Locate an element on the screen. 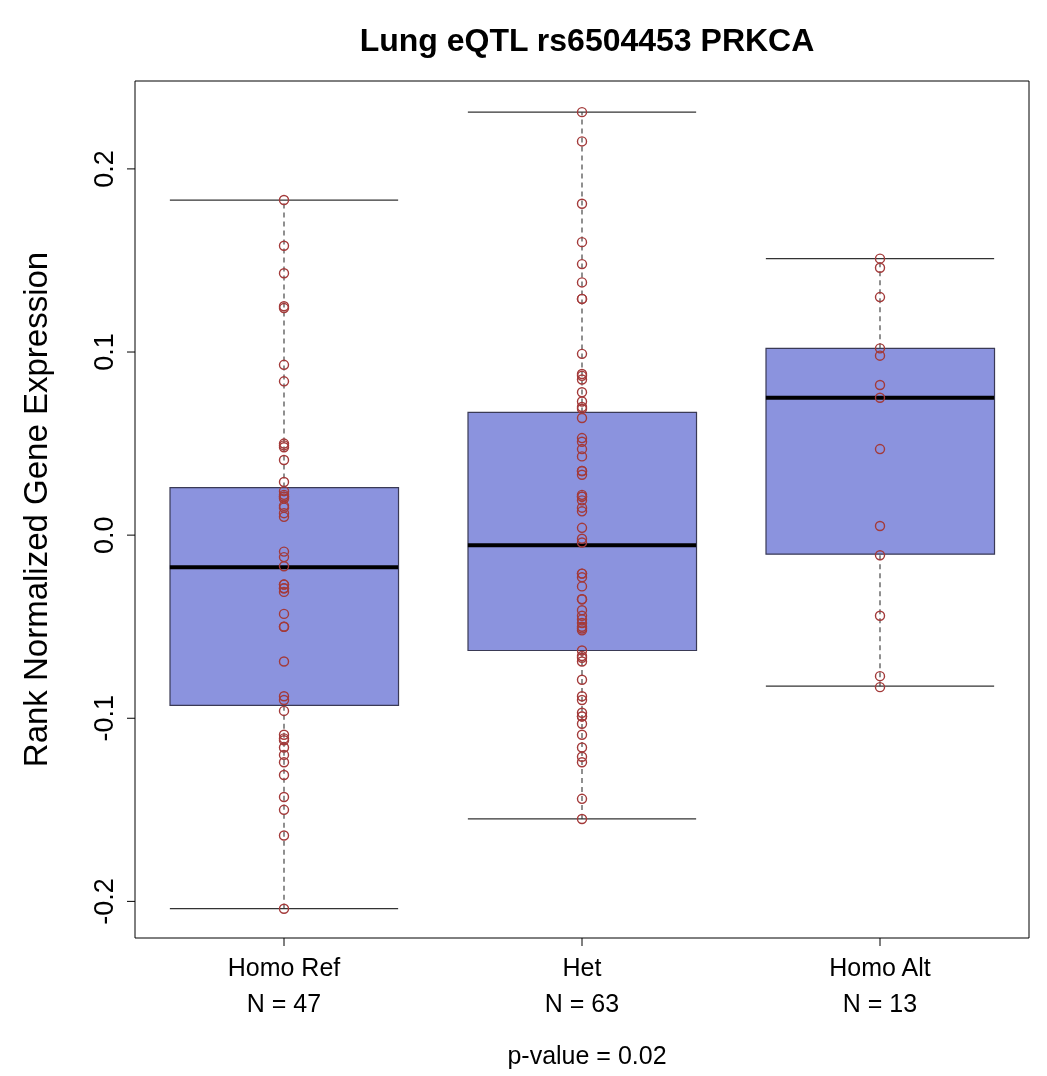  x-tick-label: Homo Ref is located at coordinates (284, 967).